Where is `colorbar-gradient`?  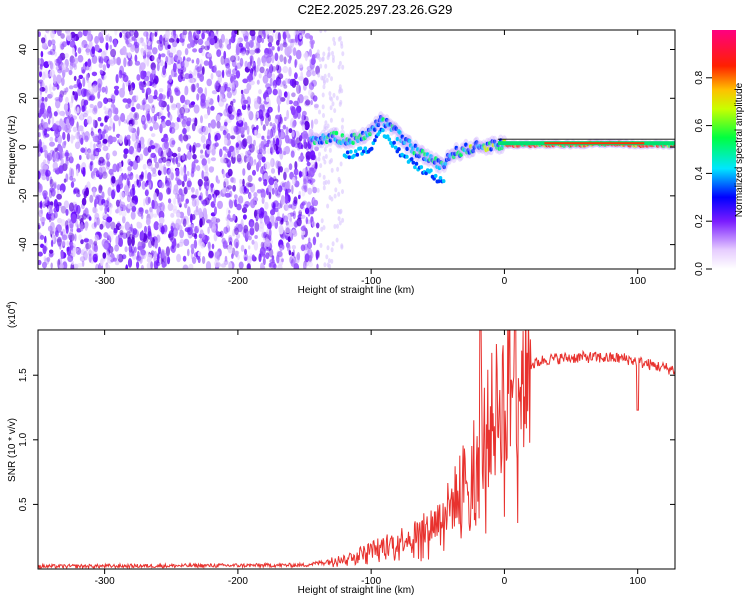
colorbar-gradient is located at coordinates (724, 149).